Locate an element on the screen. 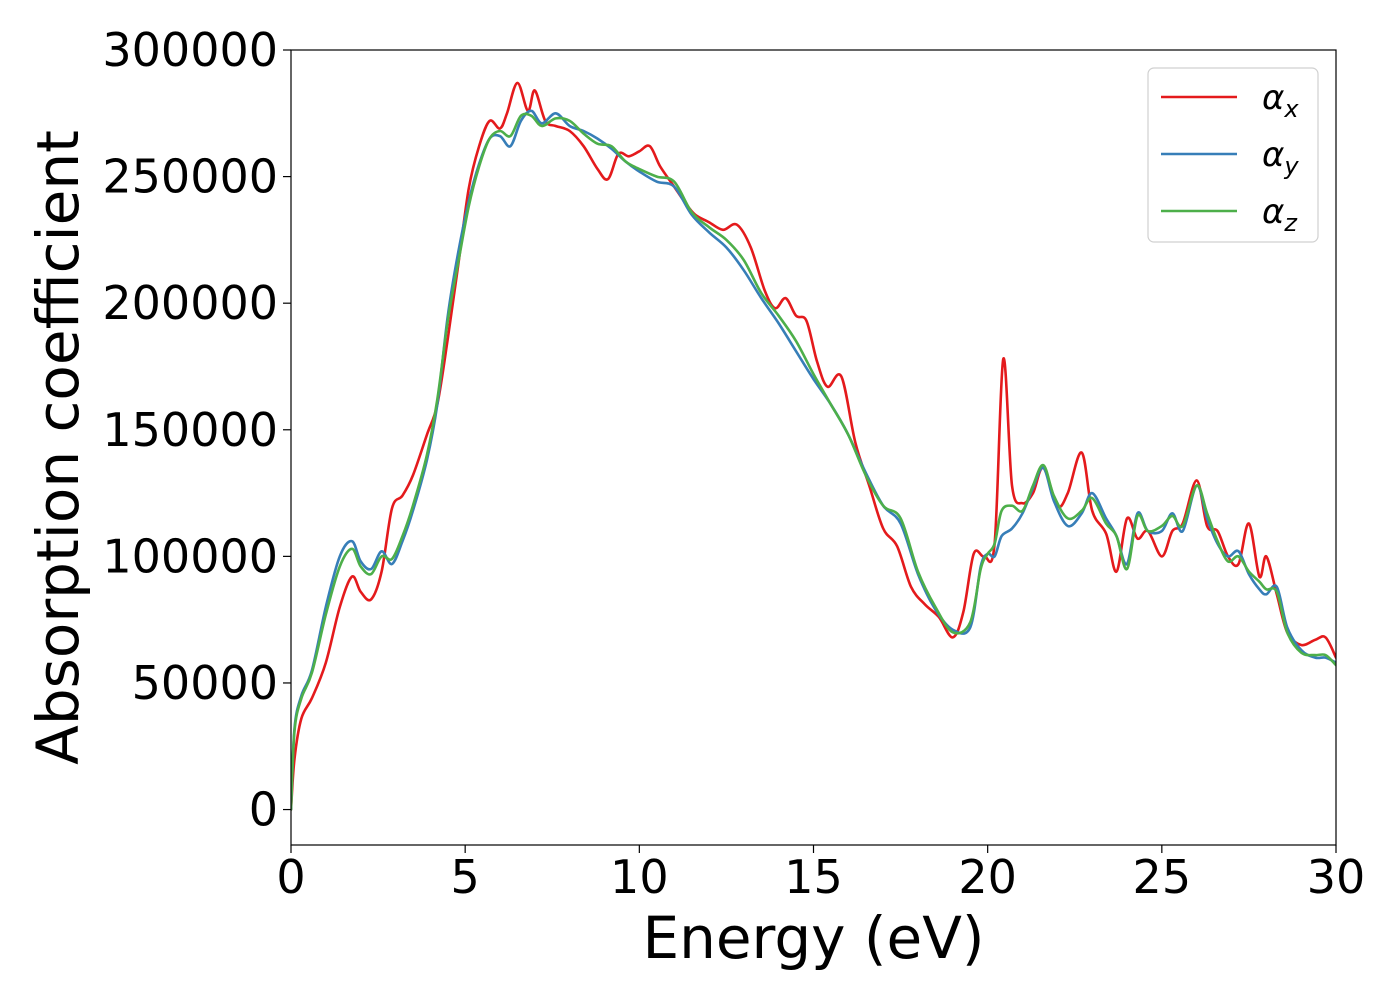 Image resolution: width=1400 pixels, height=1005 pixels. legend-subscript: x is located at coordinates (1291, 109).